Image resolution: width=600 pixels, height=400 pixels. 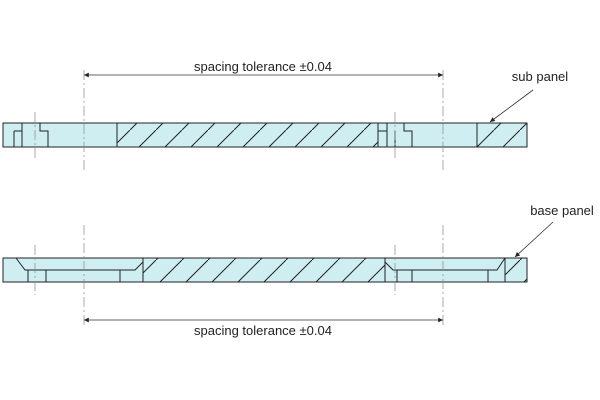 What do you see at coordinates (265, 135) in the screenshot?
I see `sub-panel` at bounding box center [265, 135].